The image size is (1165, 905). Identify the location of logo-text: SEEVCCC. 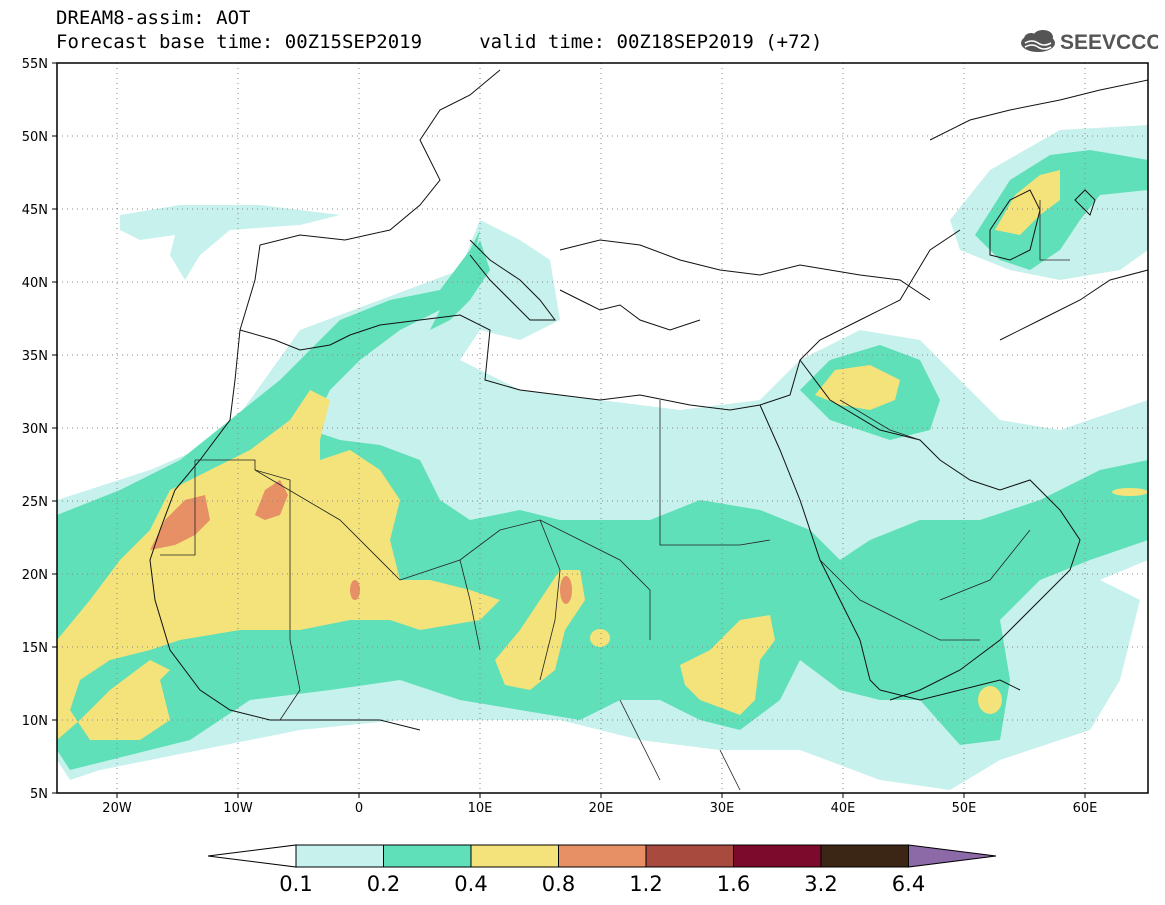
(1109, 42).